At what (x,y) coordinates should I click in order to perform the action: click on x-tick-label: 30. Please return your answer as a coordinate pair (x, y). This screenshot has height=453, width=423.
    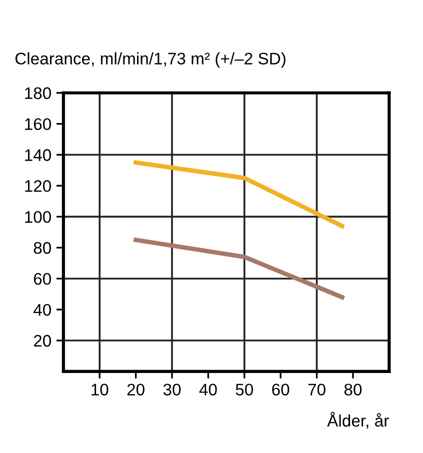
    Looking at the image, I should click on (172, 390).